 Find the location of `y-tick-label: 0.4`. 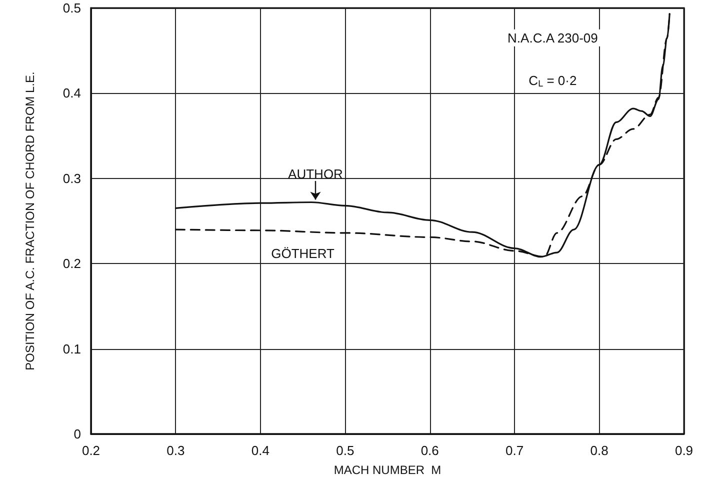

y-tick-label: 0.4 is located at coordinates (71, 93).